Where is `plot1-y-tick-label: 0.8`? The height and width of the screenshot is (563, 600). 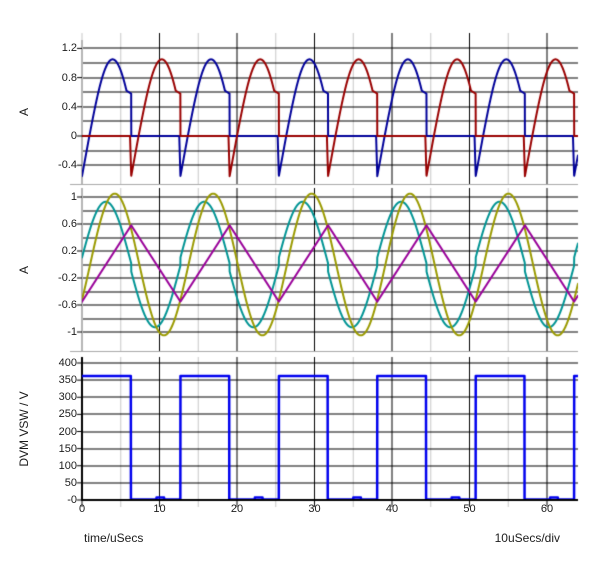
plot1-y-tick-label: 0.8 is located at coordinates (69, 77).